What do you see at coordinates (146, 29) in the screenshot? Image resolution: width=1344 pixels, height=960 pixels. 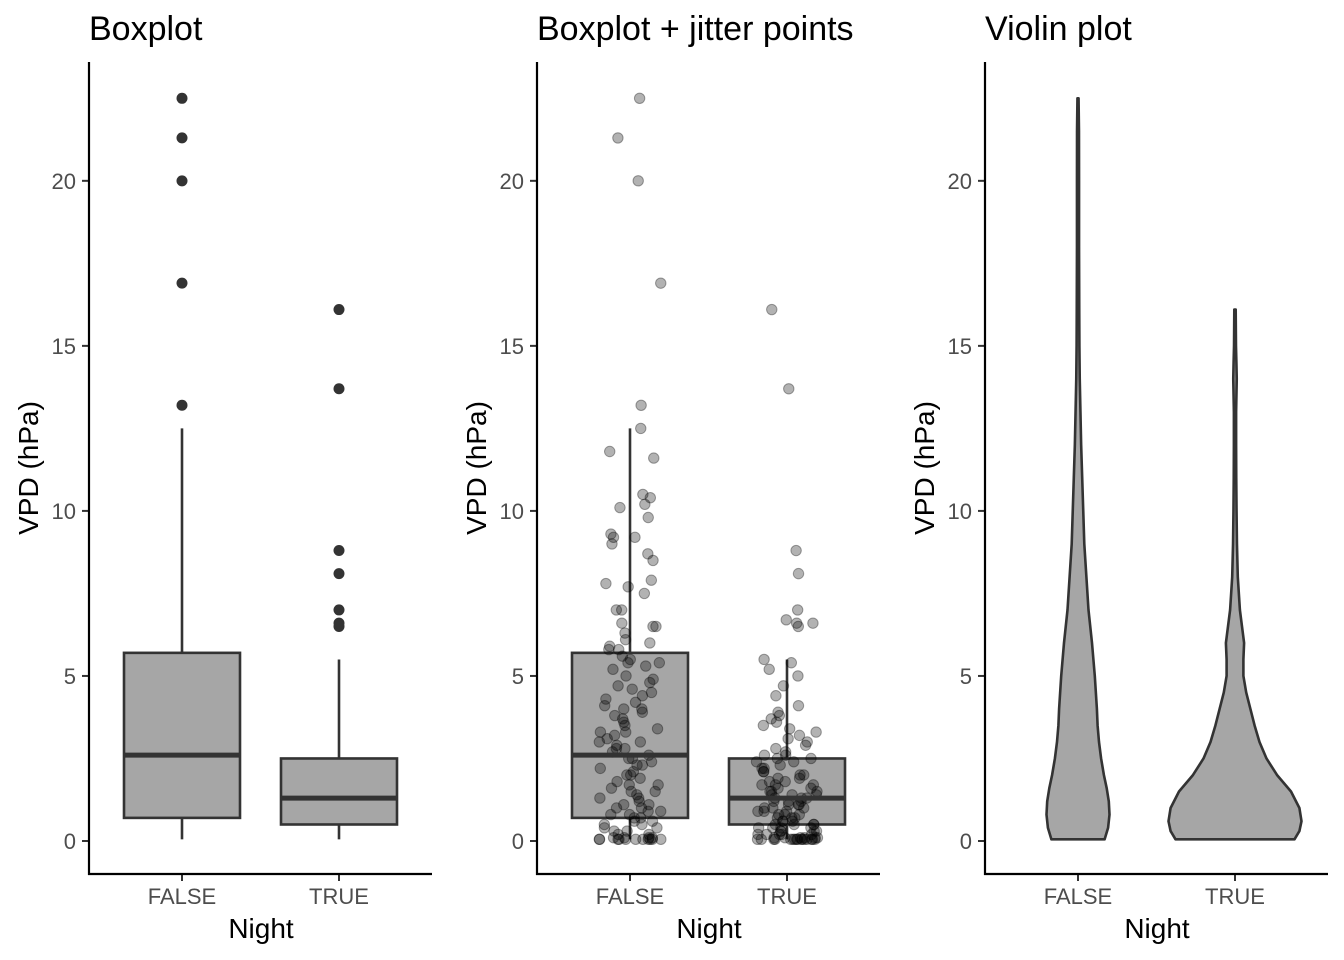 I see `panel-title: Boxplot` at bounding box center [146, 29].